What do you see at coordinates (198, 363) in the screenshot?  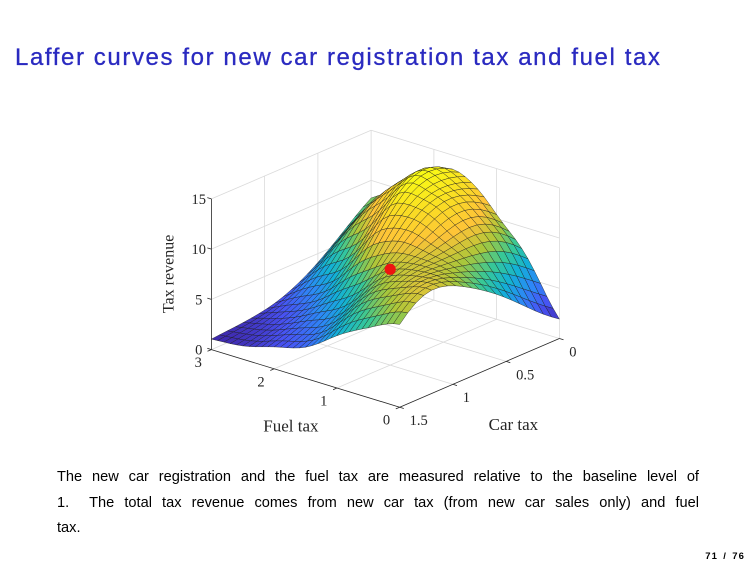 I see `svg-text: 3` at bounding box center [198, 363].